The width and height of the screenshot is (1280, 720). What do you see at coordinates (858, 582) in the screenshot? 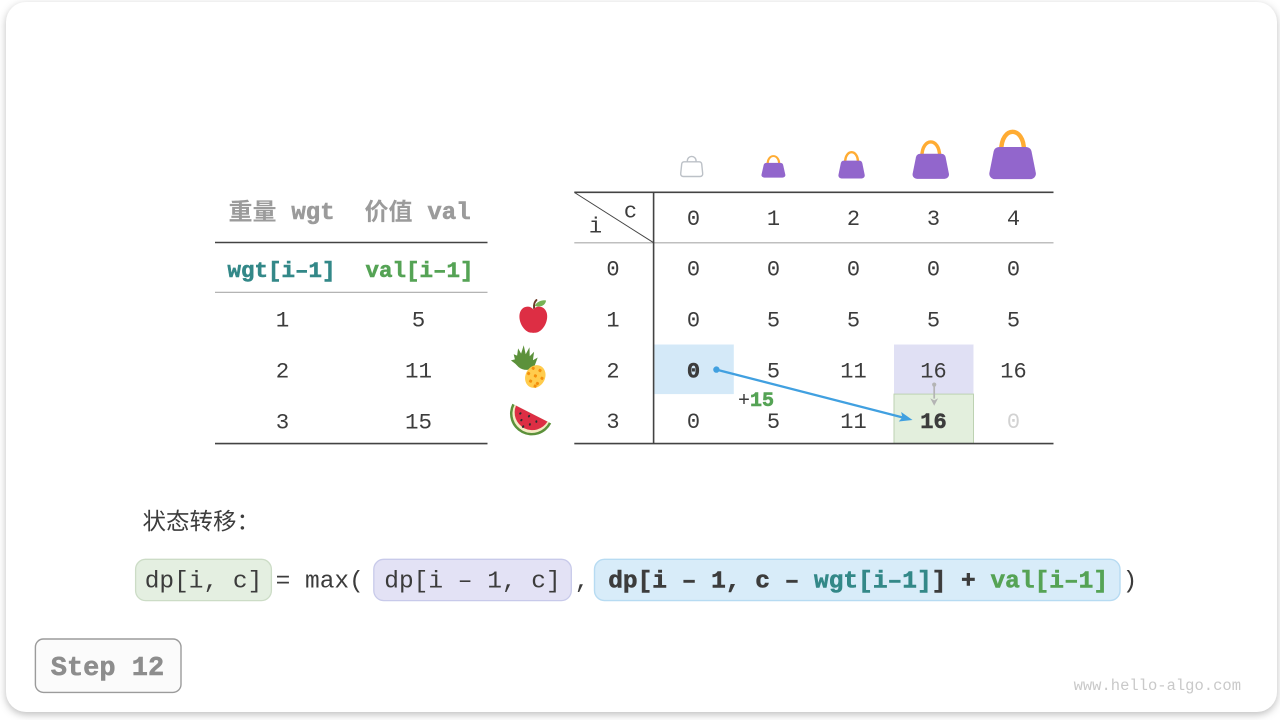
I see `svg-text:dp[i – 1, c – wgt[i–1]] + val[: dp[i – 1, c – wgt[i–1]] + val[i–1]` at bounding box center [858, 582].